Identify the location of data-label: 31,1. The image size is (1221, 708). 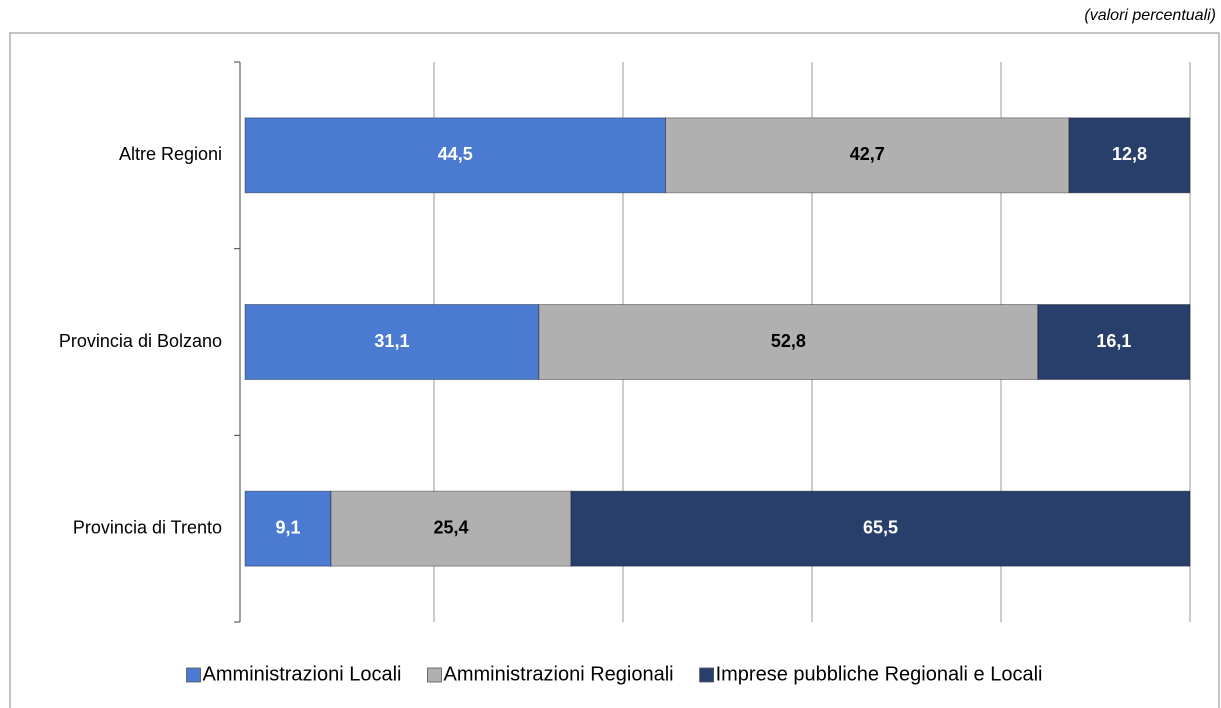
(391, 341).